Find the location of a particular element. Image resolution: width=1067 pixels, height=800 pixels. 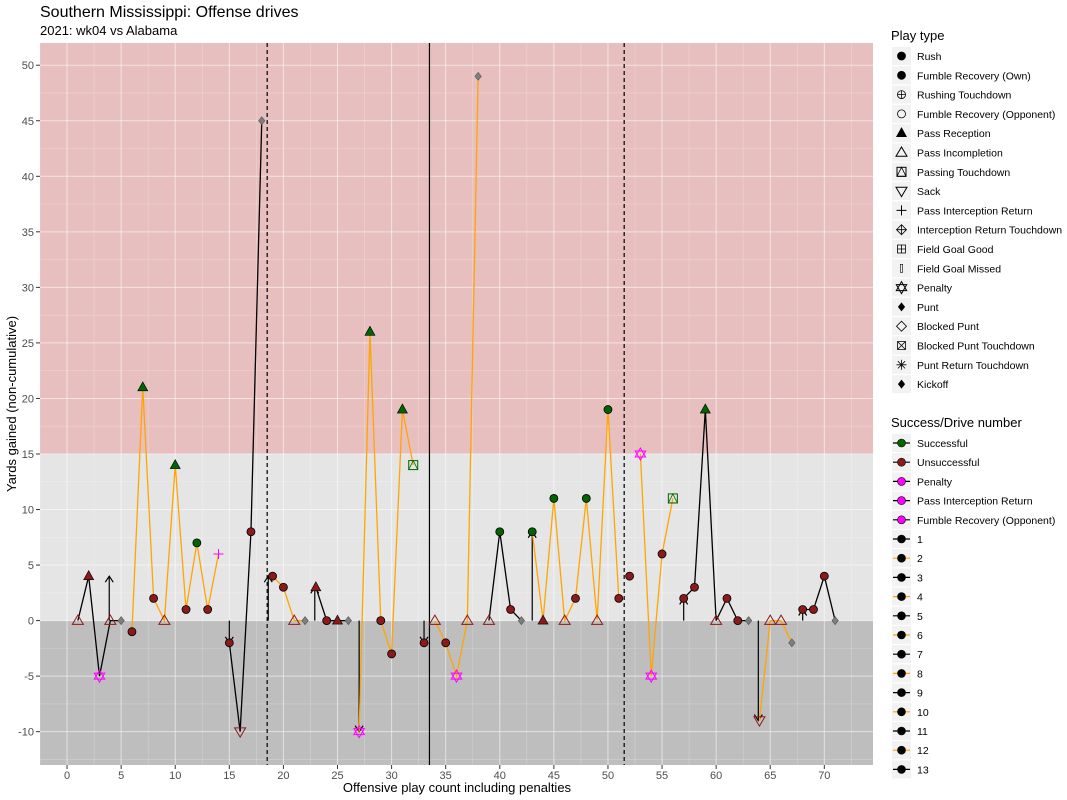

x-tick-label: 10 is located at coordinates (175, 776).